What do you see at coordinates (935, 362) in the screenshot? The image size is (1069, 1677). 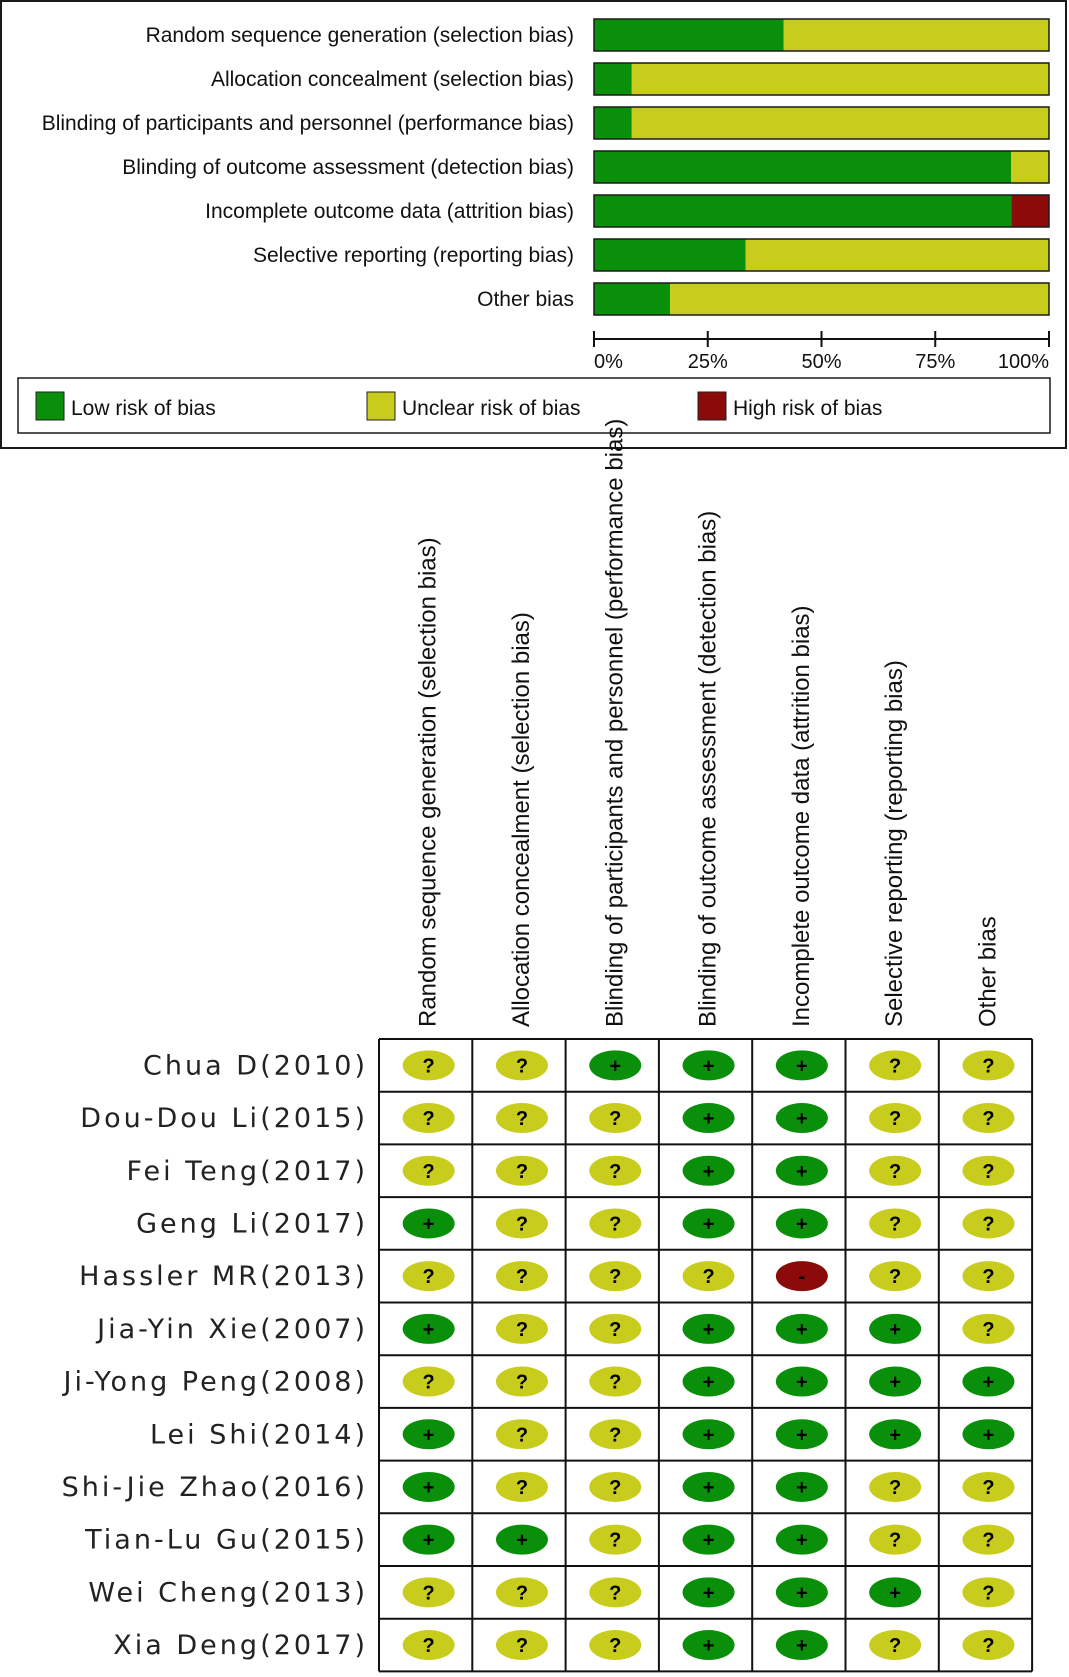 I see `x-tick-label: 75%` at bounding box center [935, 362].